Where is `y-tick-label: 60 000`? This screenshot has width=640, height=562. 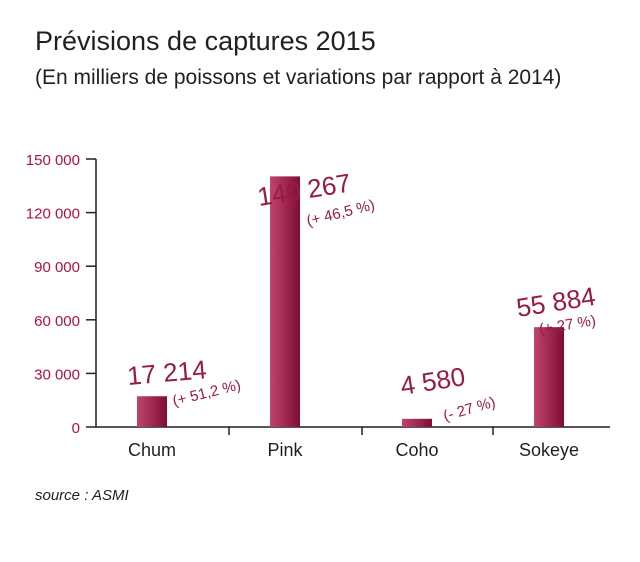
y-tick-label: 60 000 is located at coordinates (57, 321).